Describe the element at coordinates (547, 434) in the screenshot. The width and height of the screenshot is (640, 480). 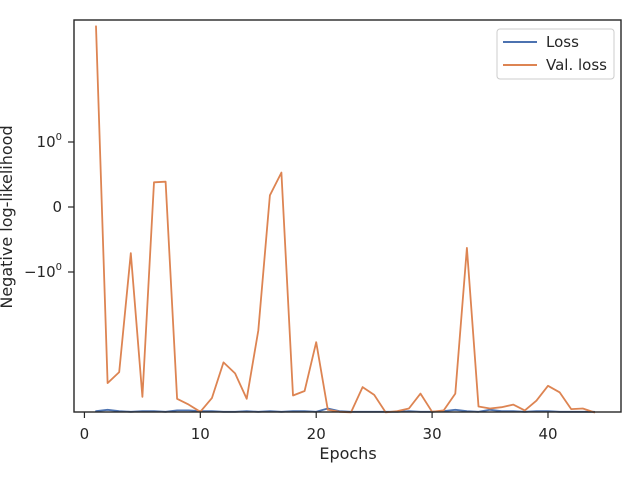
I see `x-tick-label: 40` at that location.